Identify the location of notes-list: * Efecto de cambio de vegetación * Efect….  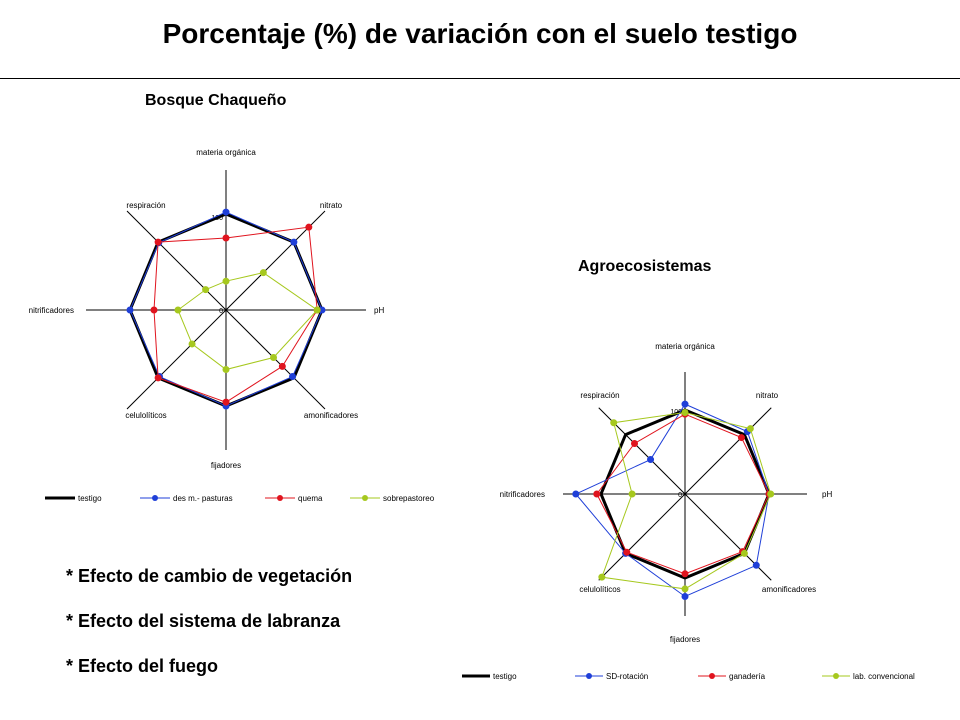
(209, 633).